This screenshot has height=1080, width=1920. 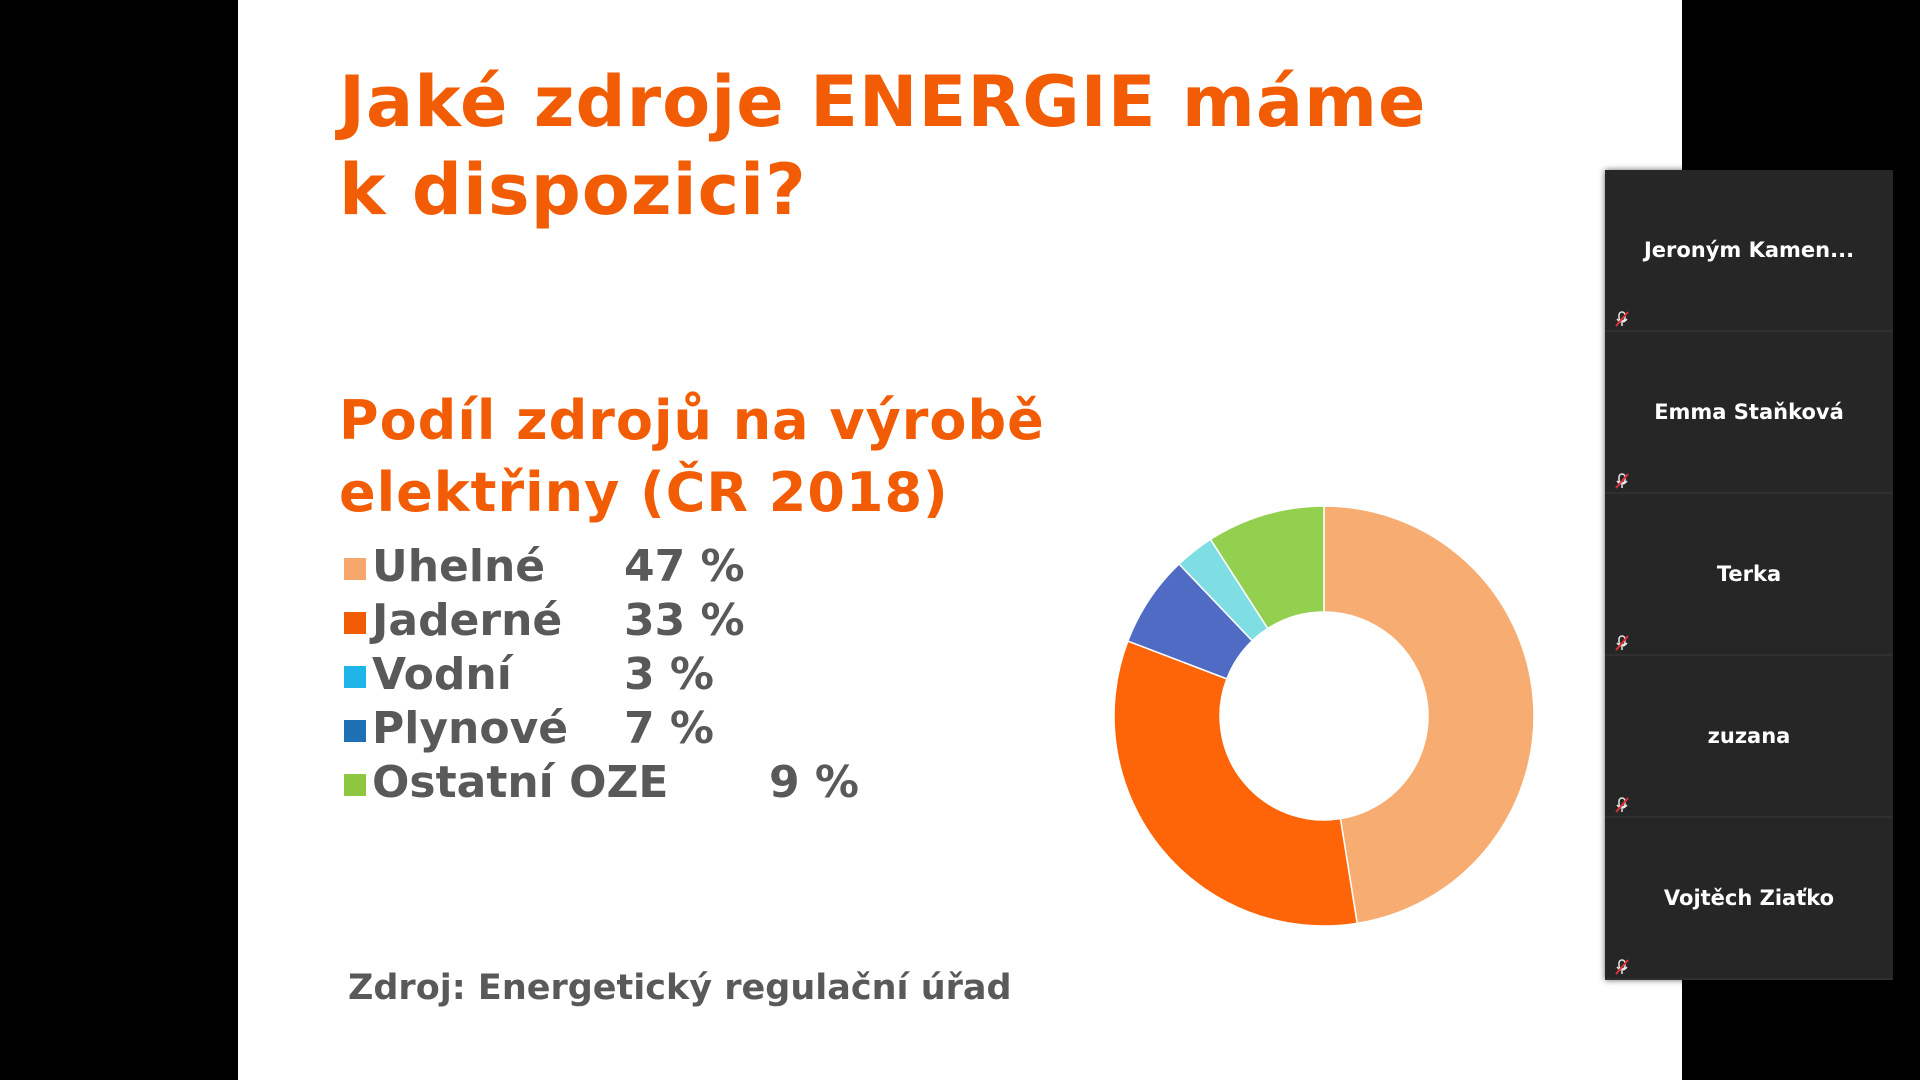 I want to click on legend-item-vodni: Vodní 3 %, so click(x=704, y=675).